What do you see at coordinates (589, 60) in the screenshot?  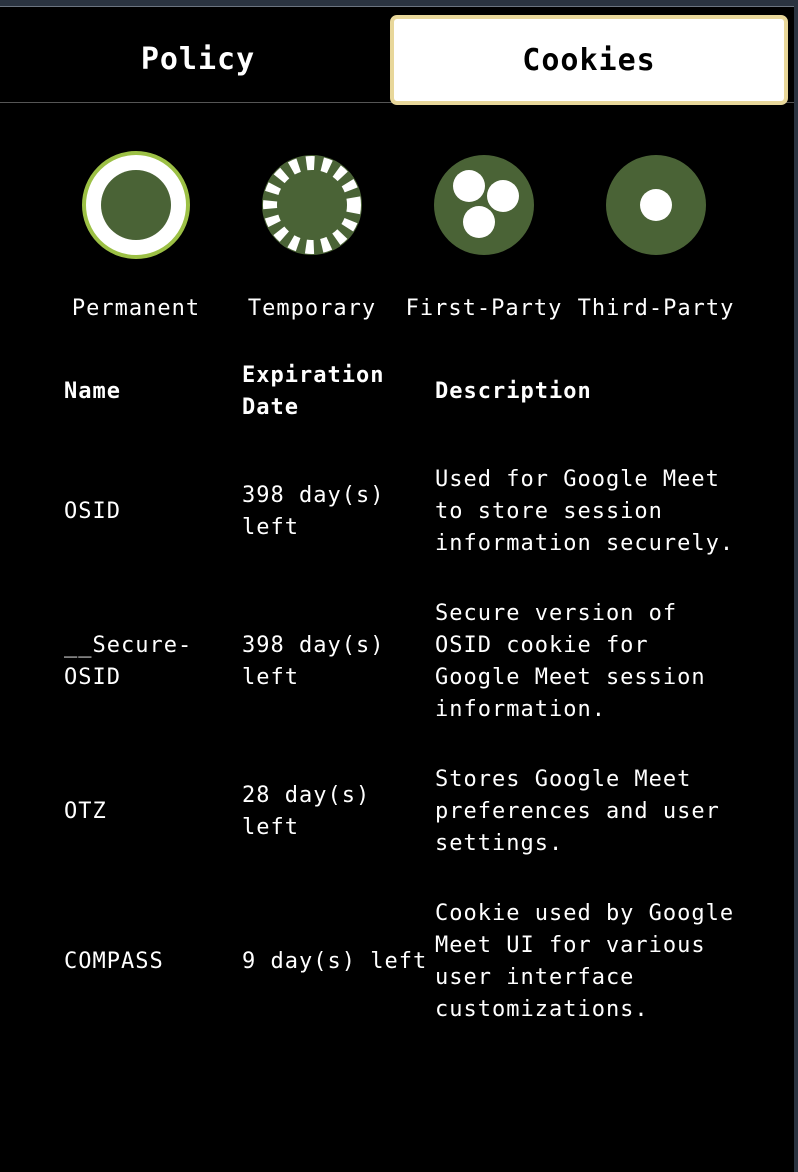 I see `tab-cookies: Cookies` at bounding box center [589, 60].